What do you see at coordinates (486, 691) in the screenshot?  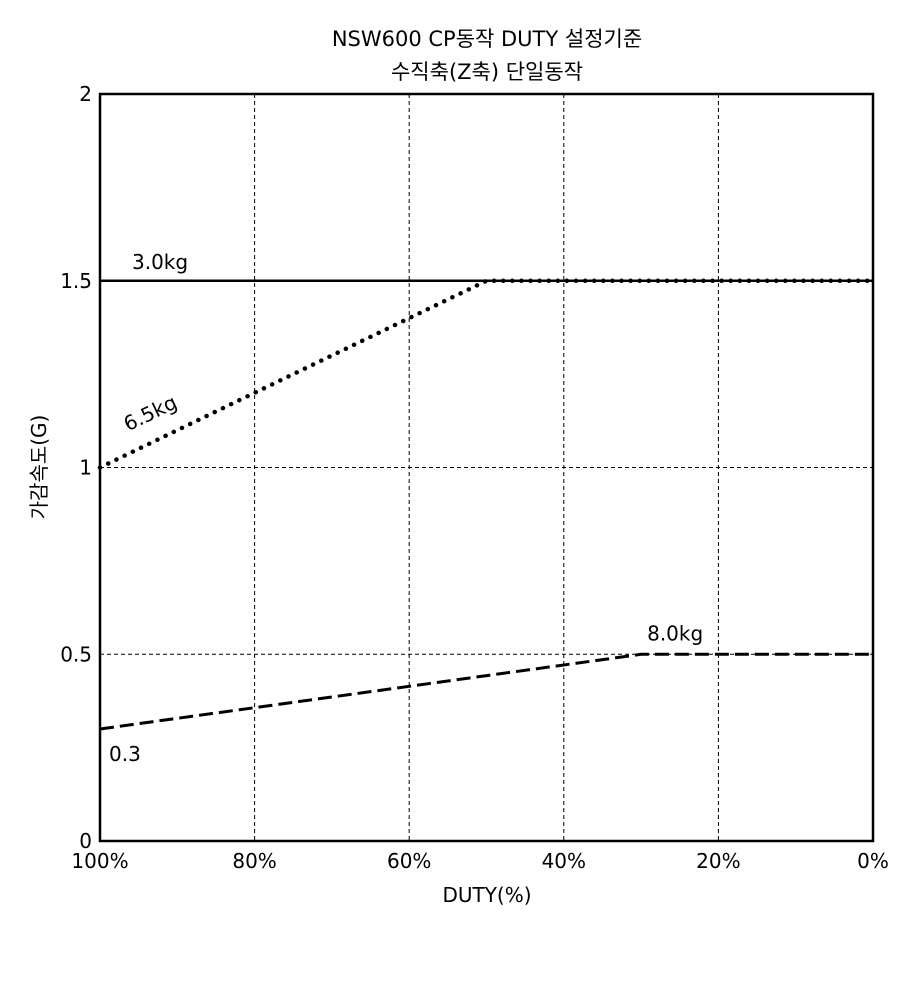 I see `series-line-8-0kg` at bounding box center [486, 691].